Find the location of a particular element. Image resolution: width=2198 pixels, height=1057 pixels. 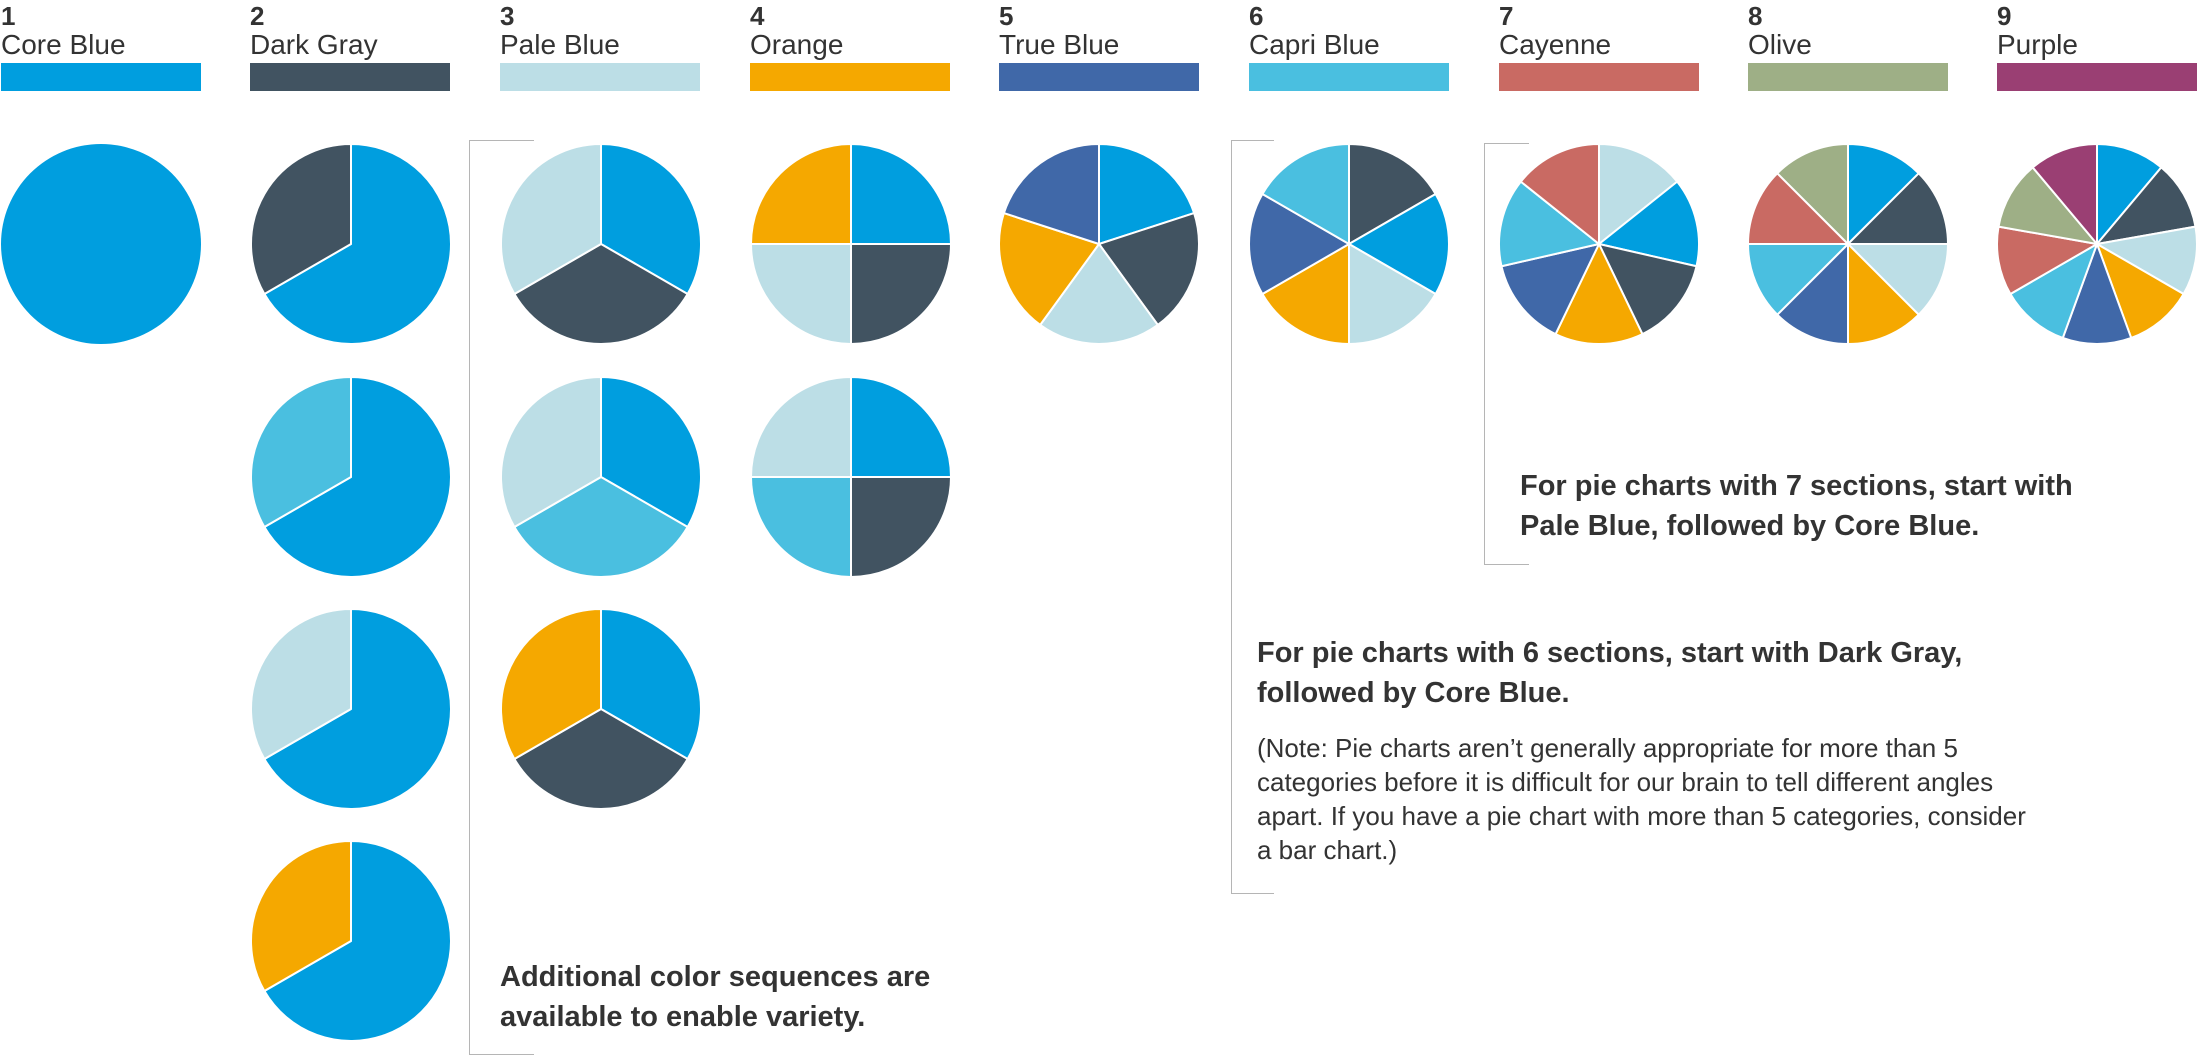

swatch-name: Pale Blue is located at coordinates (560, 44).